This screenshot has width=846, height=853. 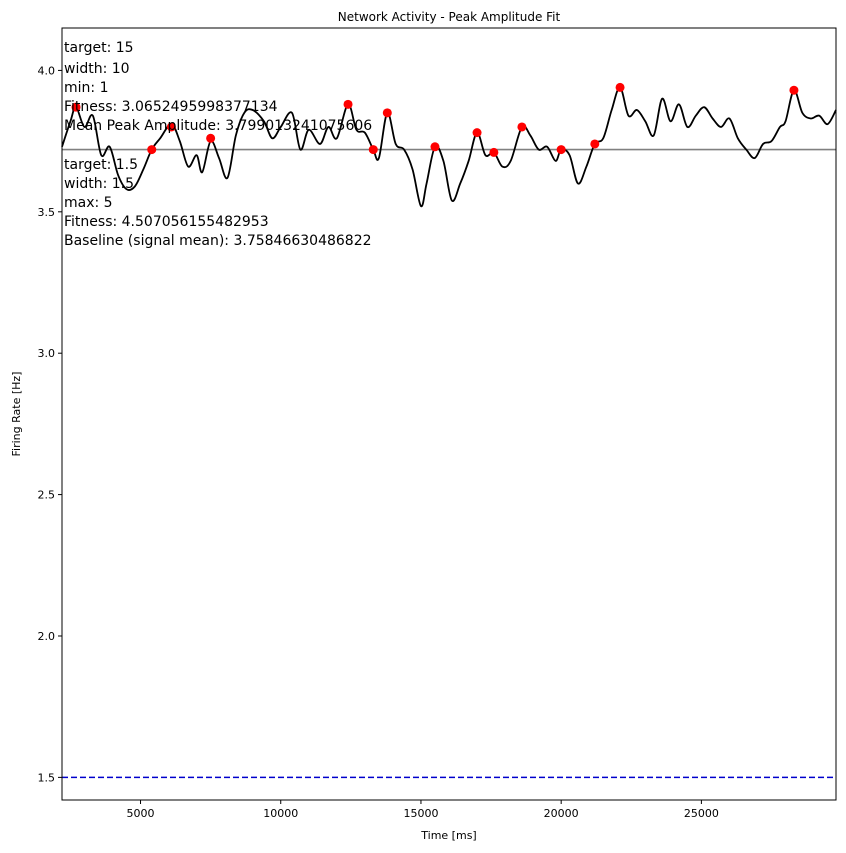 What do you see at coordinates (47, 495) in the screenshot?
I see `y-tick-label: 2.5` at bounding box center [47, 495].